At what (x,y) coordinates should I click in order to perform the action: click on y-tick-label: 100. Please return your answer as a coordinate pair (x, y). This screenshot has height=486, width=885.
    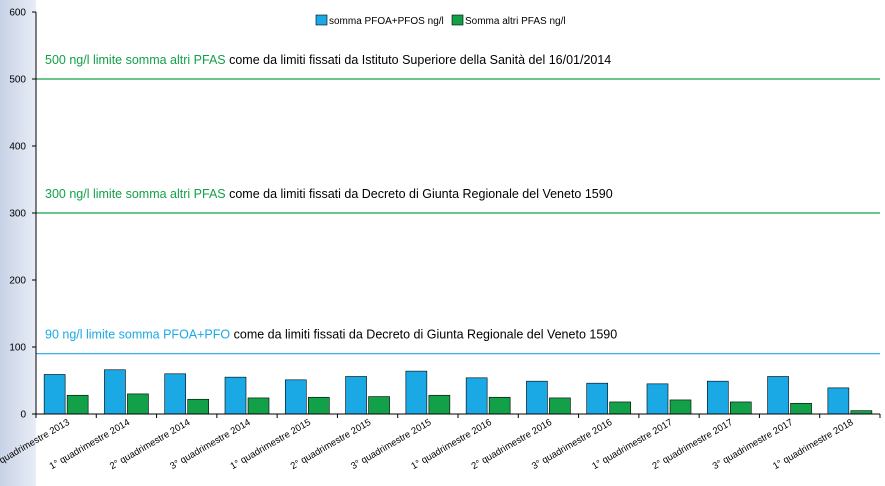
    Looking at the image, I should click on (17, 348).